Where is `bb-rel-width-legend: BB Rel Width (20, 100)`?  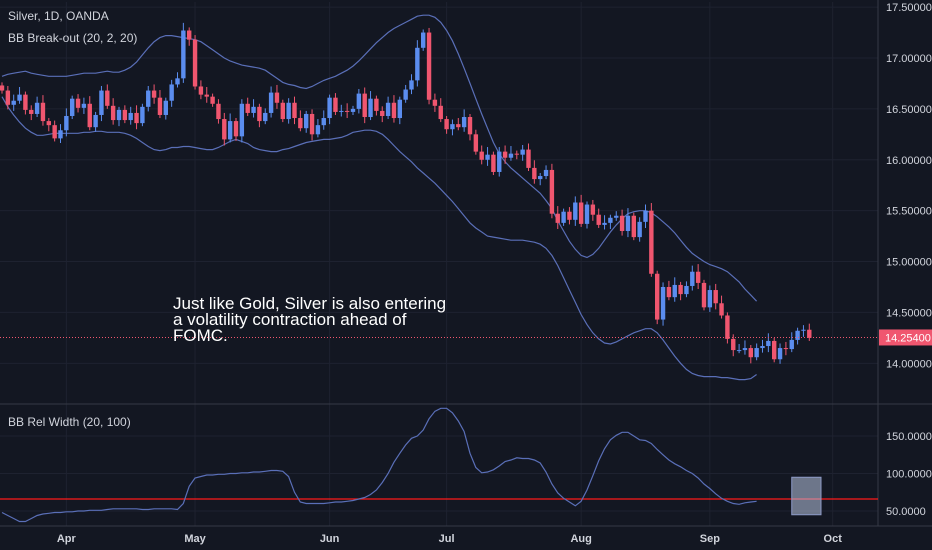 bb-rel-width-legend: BB Rel Width (20, 100) is located at coordinates (69, 422).